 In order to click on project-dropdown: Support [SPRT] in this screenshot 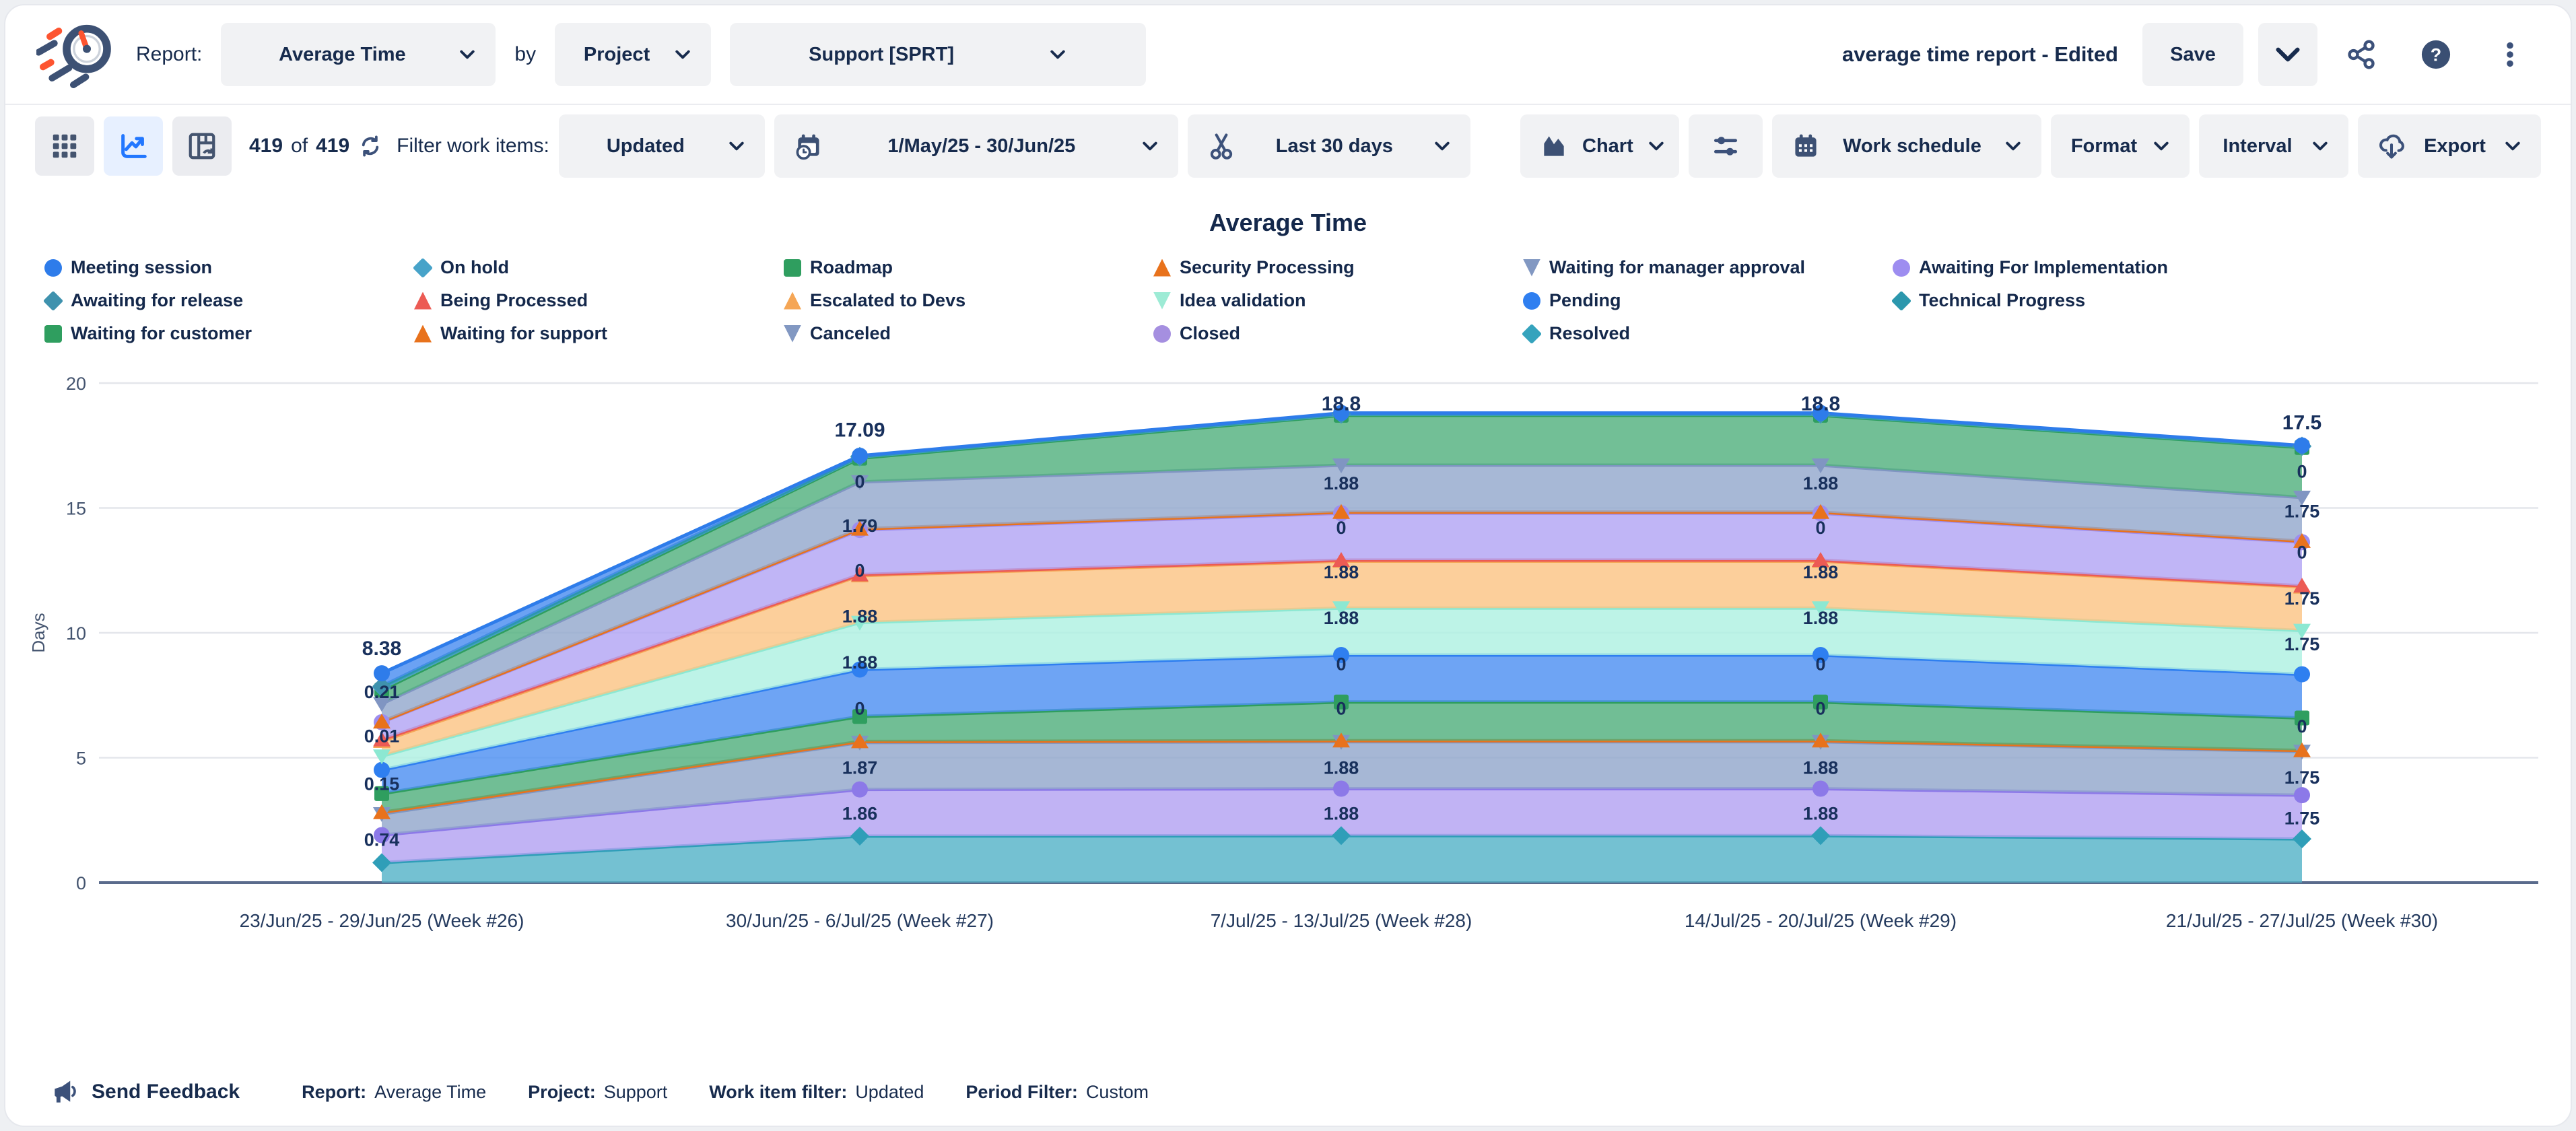, I will do `click(939, 55)`.